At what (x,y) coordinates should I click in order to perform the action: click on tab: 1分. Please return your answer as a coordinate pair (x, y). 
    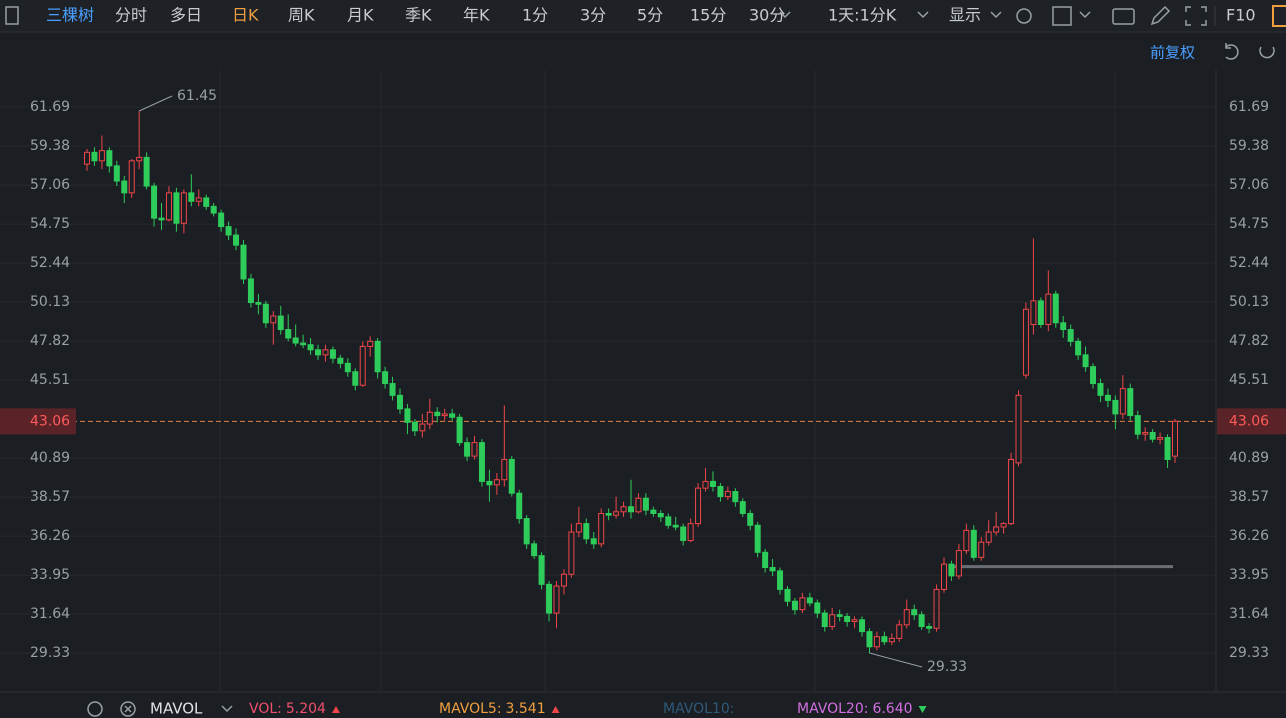
    Looking at the image, I should click on (535, 15).